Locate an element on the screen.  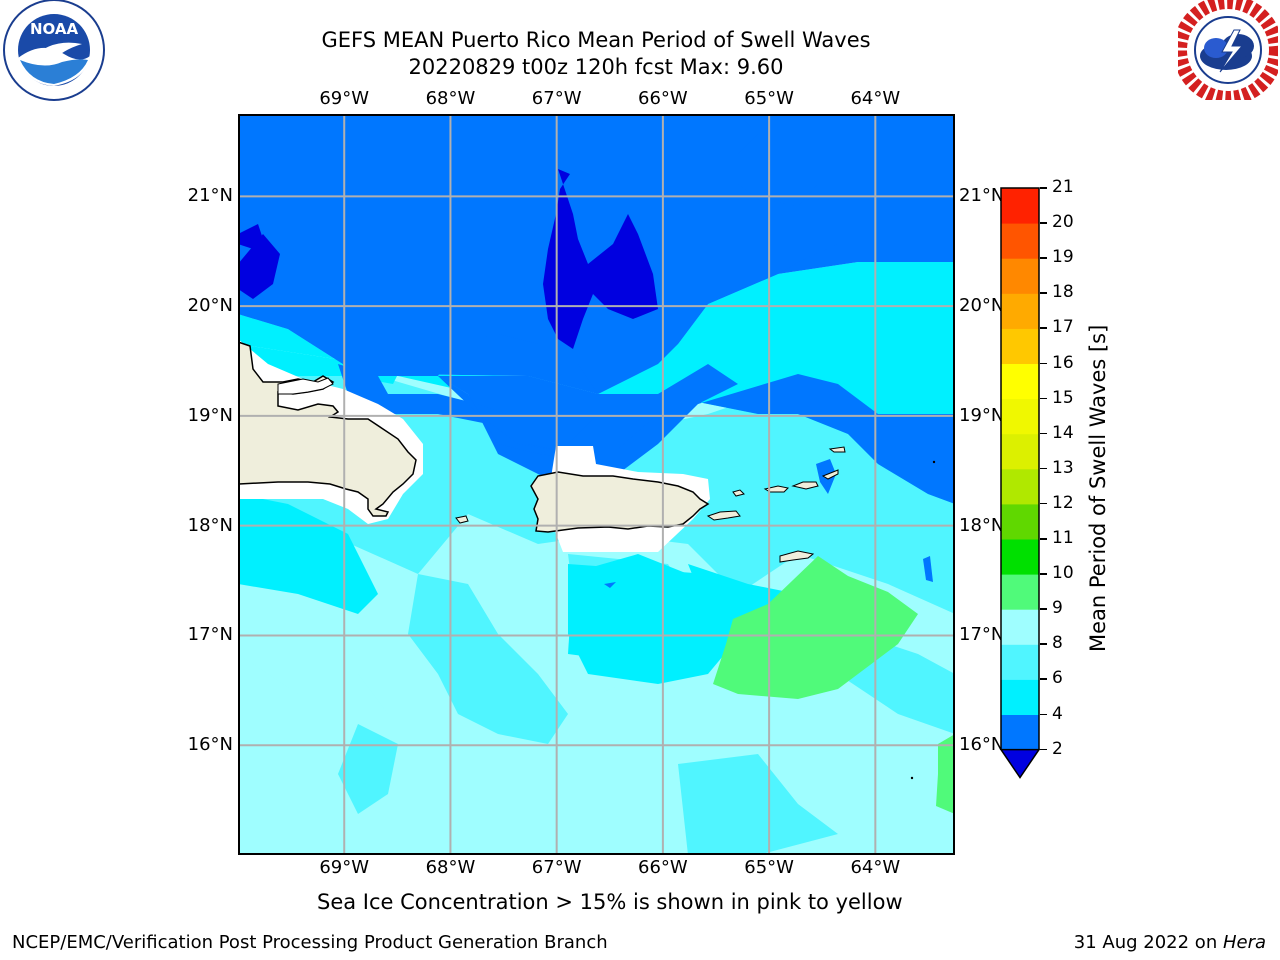
noaa-logo-icon: NOAA is located at coordinates (54, 52).